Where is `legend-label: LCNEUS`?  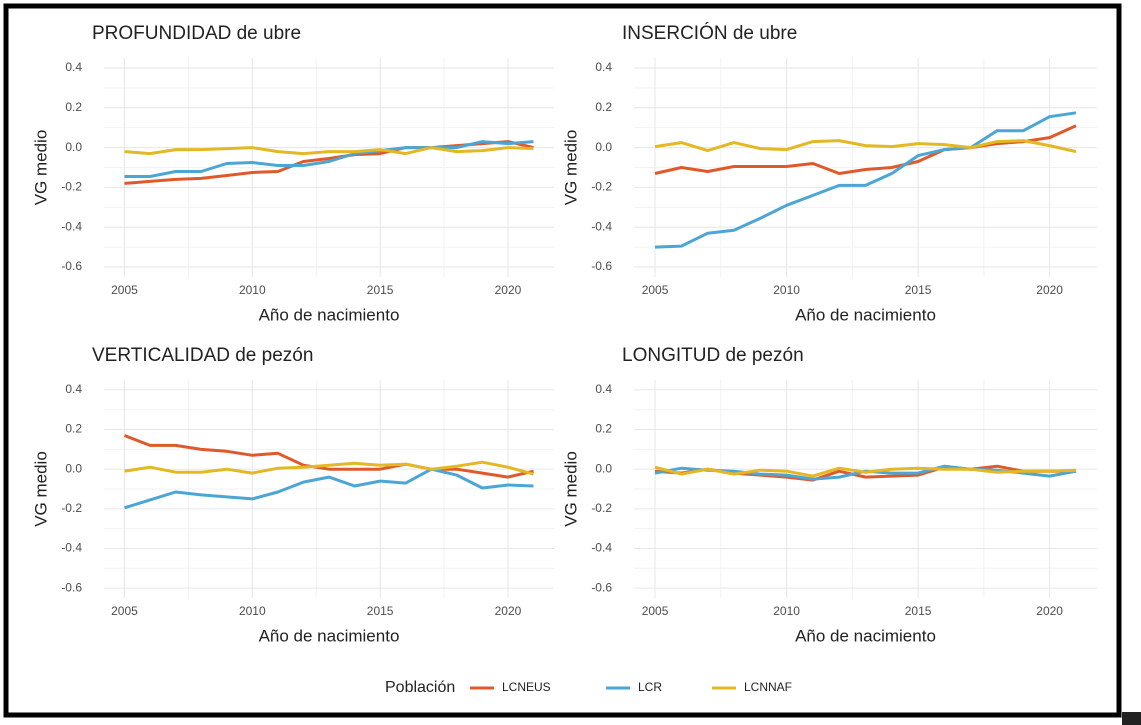 legend-label: LCNEUS is located at coordinates (526, 687).